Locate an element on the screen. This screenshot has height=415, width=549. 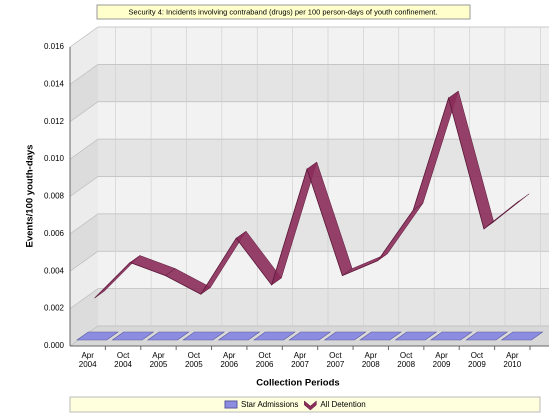
x-tick-label: Oct 2004 is located at coordinates (123, 360).